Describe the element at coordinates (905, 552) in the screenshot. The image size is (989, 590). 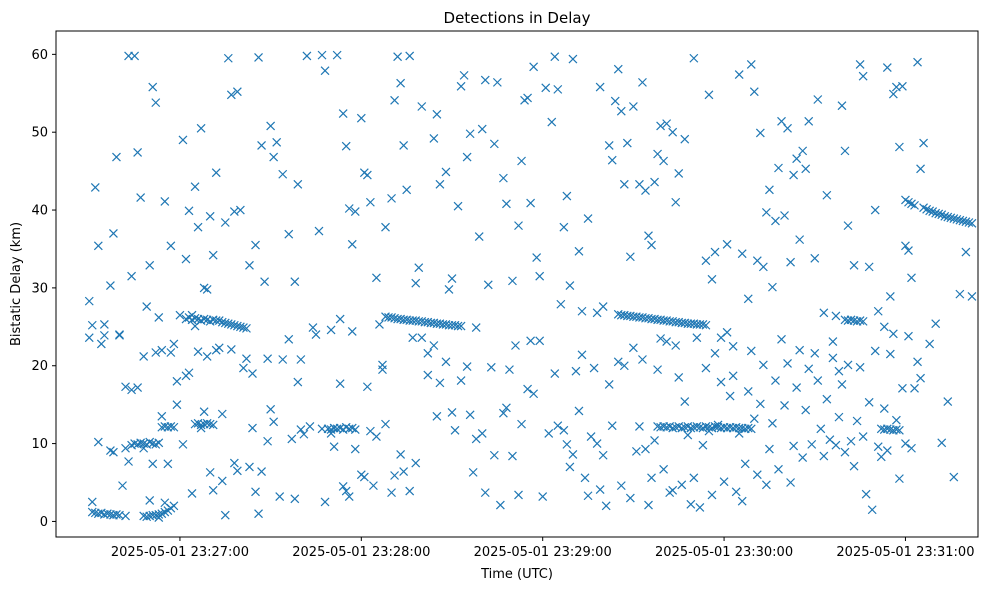
I see `x-tick-label: 2025-05-01 23:31:00` at that location.